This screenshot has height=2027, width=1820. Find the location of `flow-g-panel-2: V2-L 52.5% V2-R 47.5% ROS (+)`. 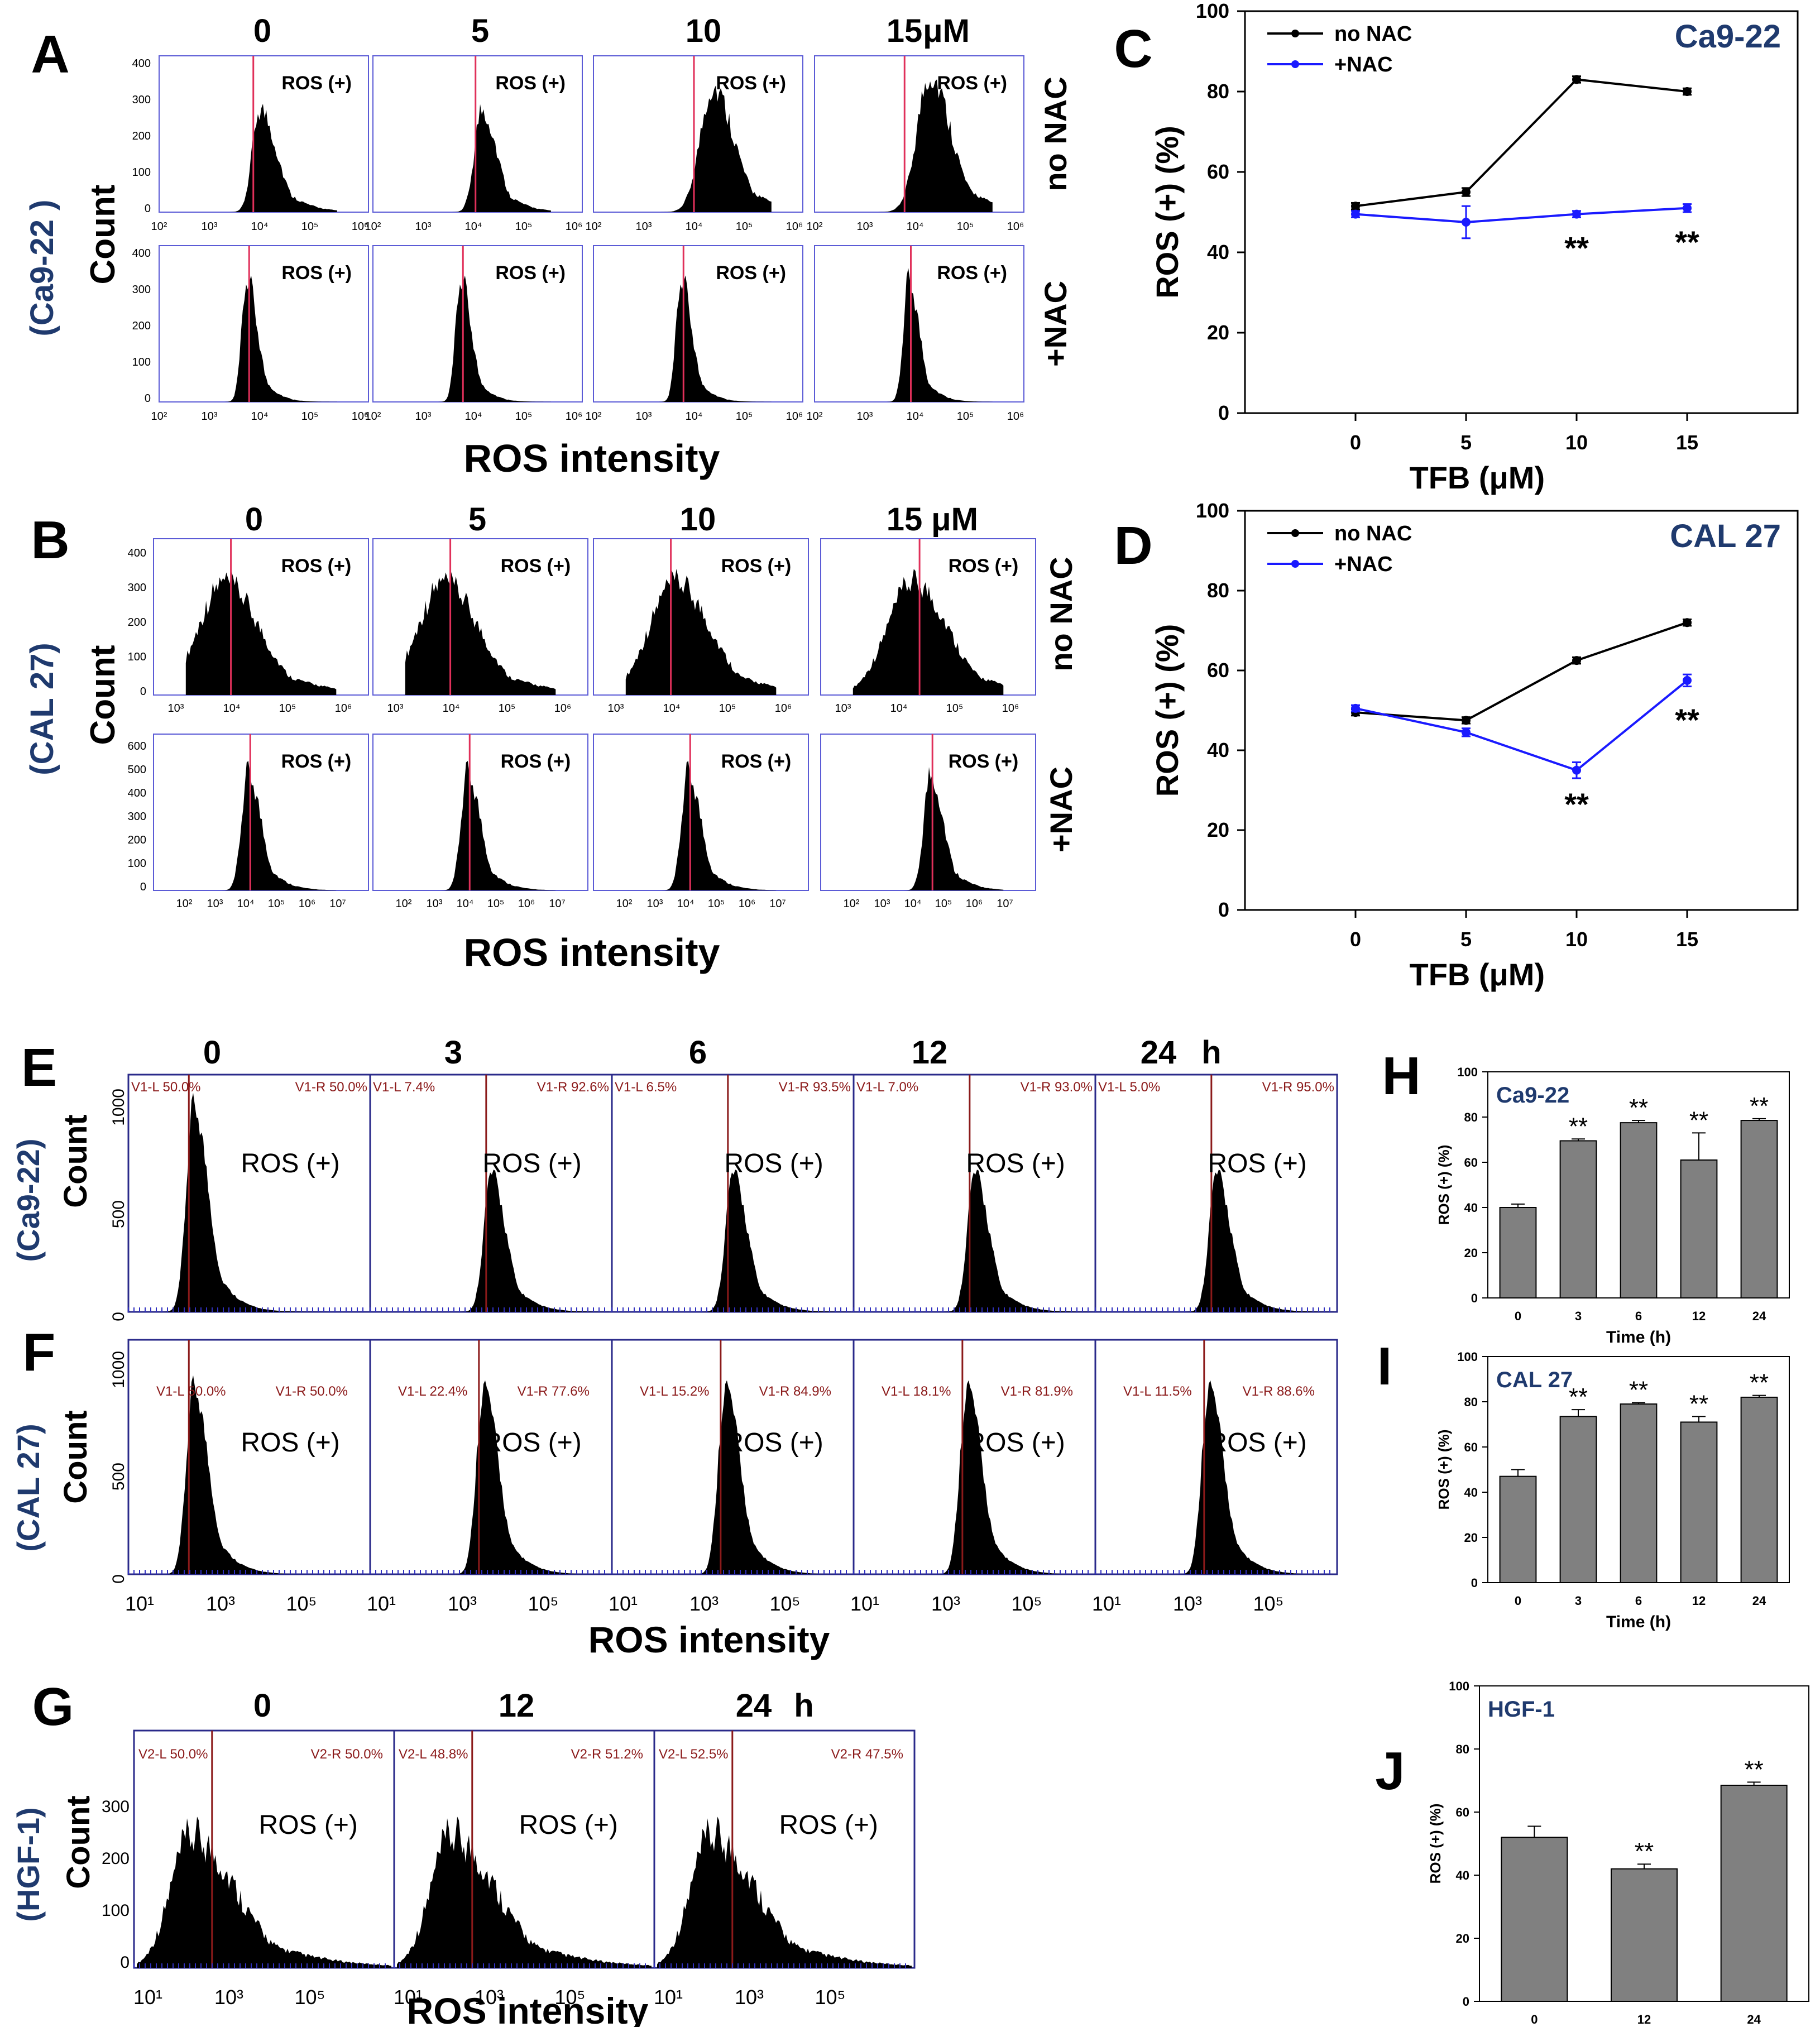

flow-g-panel-2: V2-L 52.5% V2-R 47.5% ROS (+) is located at coordinates (784, 1849).